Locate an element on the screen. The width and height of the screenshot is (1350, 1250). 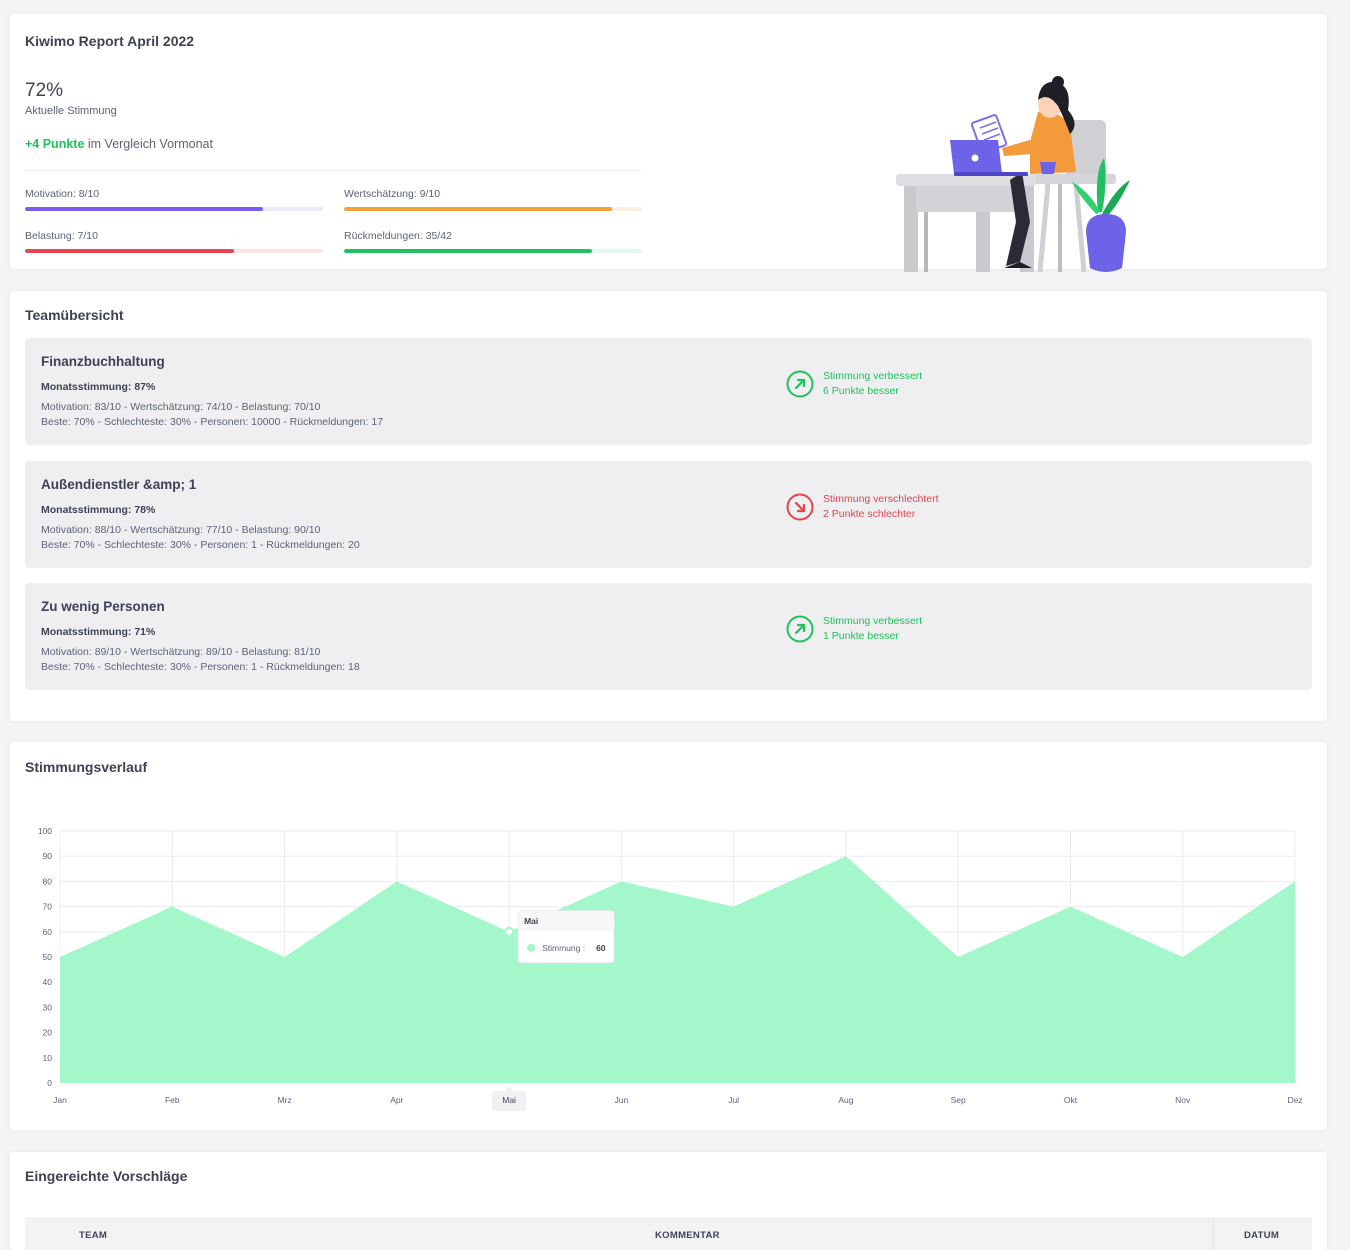
hover-point is located at coordinates (509, 931).